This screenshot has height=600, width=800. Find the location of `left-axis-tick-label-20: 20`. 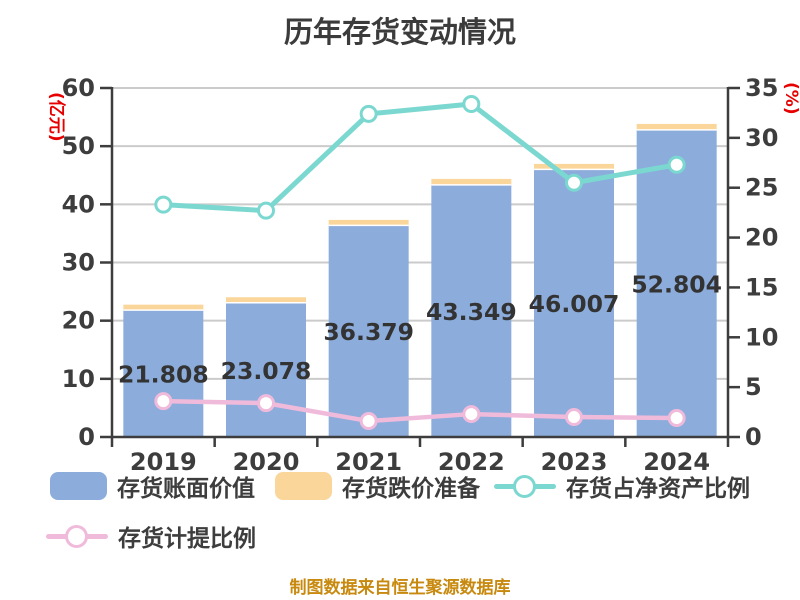

left-axis-tick-label-20: 20 is located at coordinates (78, 321).